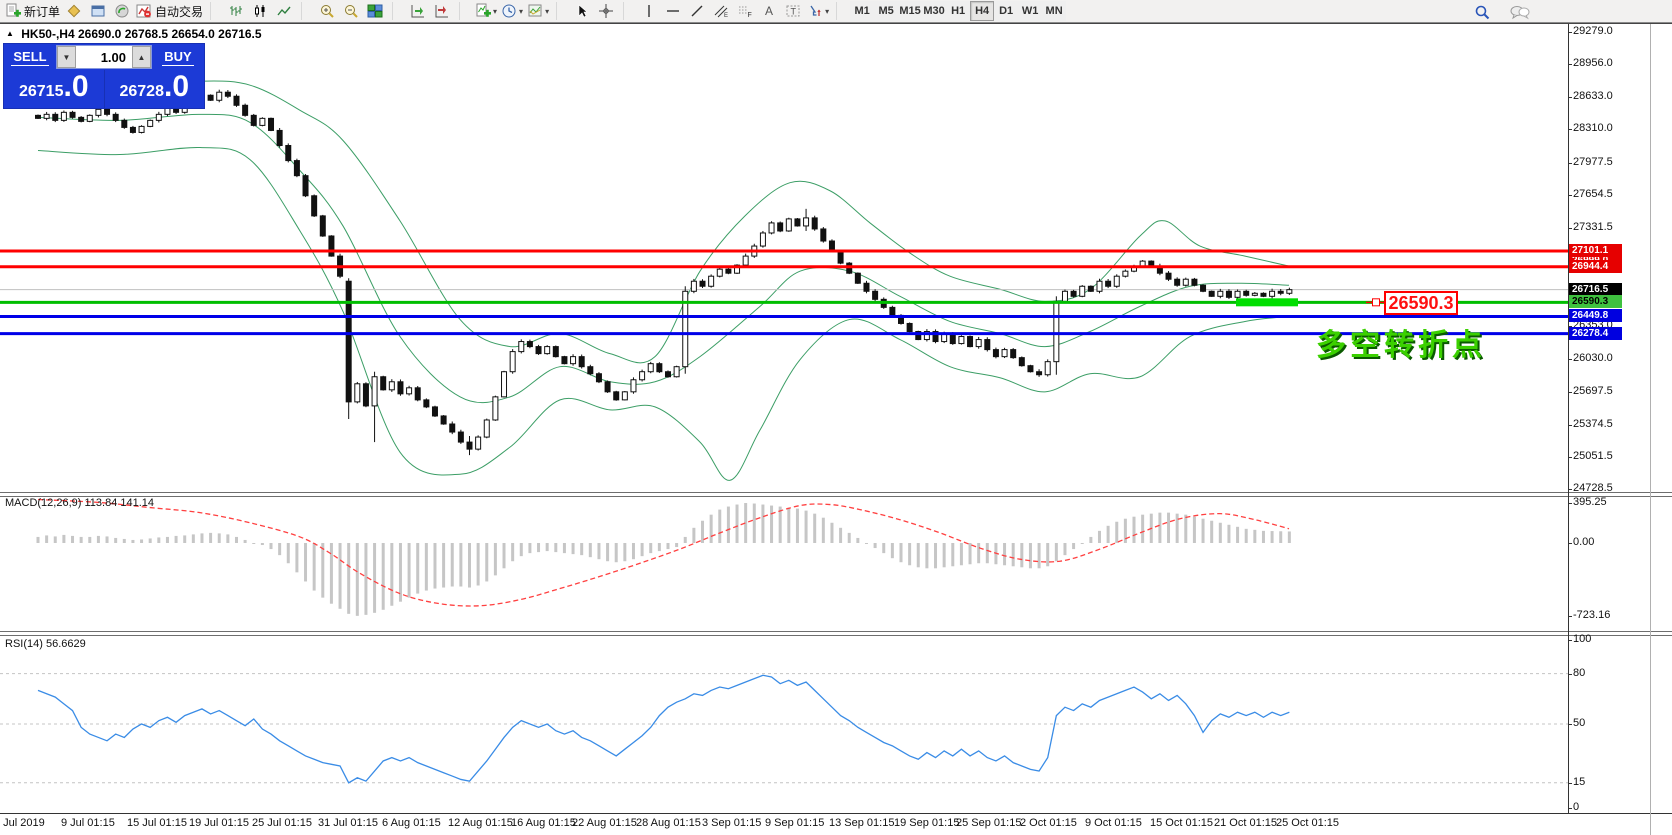  What do you see at coordinates (862, 11) in the screenshot?
I see `timeframe-m1: M1` at bounding box center [862, 11].